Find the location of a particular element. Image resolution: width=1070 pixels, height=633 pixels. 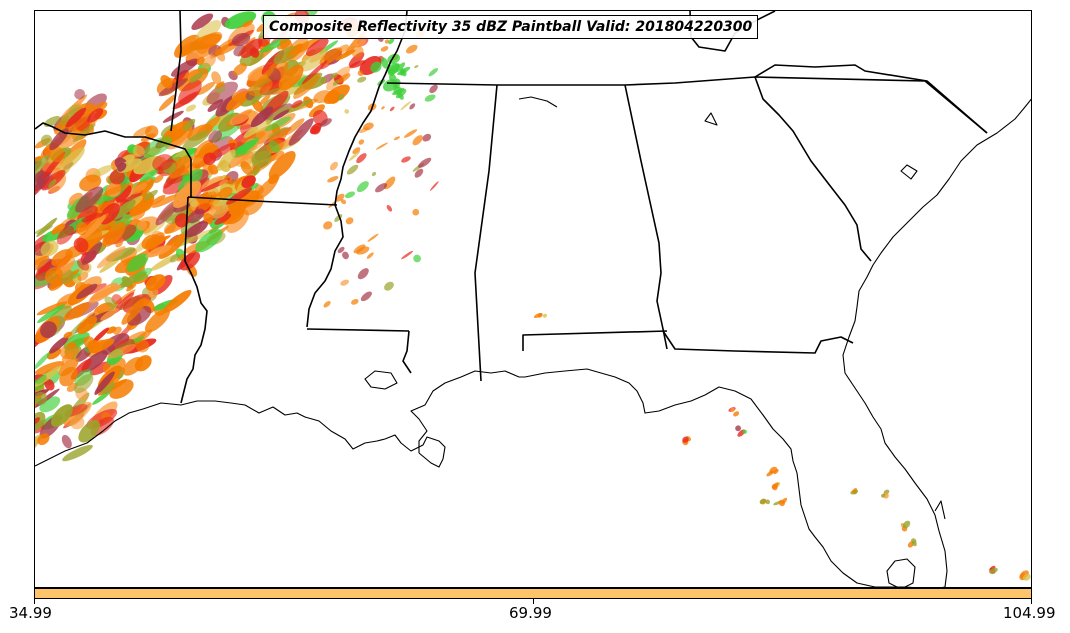

island-fl-keys is located at coordinates (940, 510).